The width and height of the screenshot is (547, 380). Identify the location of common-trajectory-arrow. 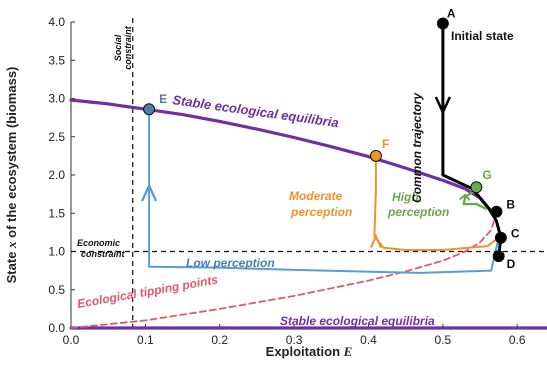
(443, 106).